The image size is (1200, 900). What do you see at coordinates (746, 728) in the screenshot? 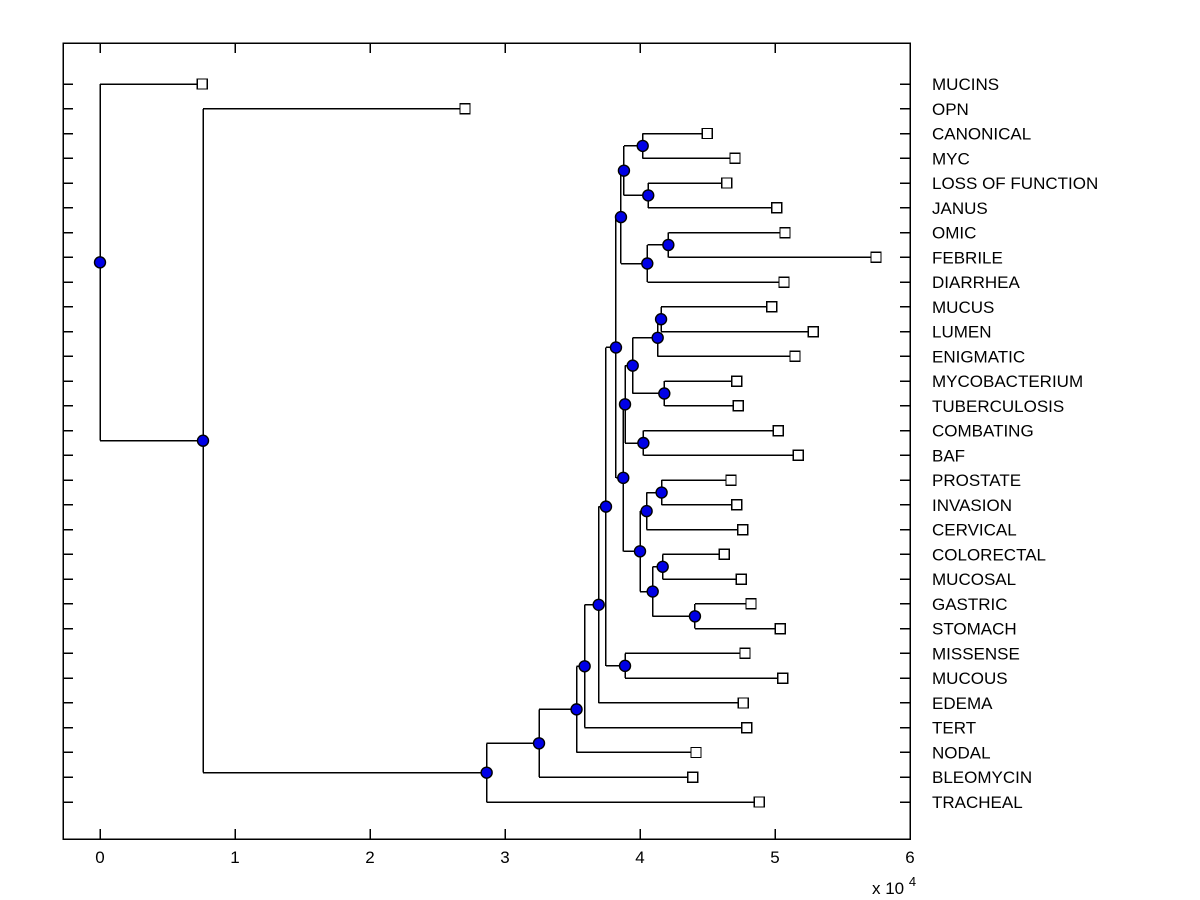
I see `leaf-marker-tert` at bounding box center [746, 728].